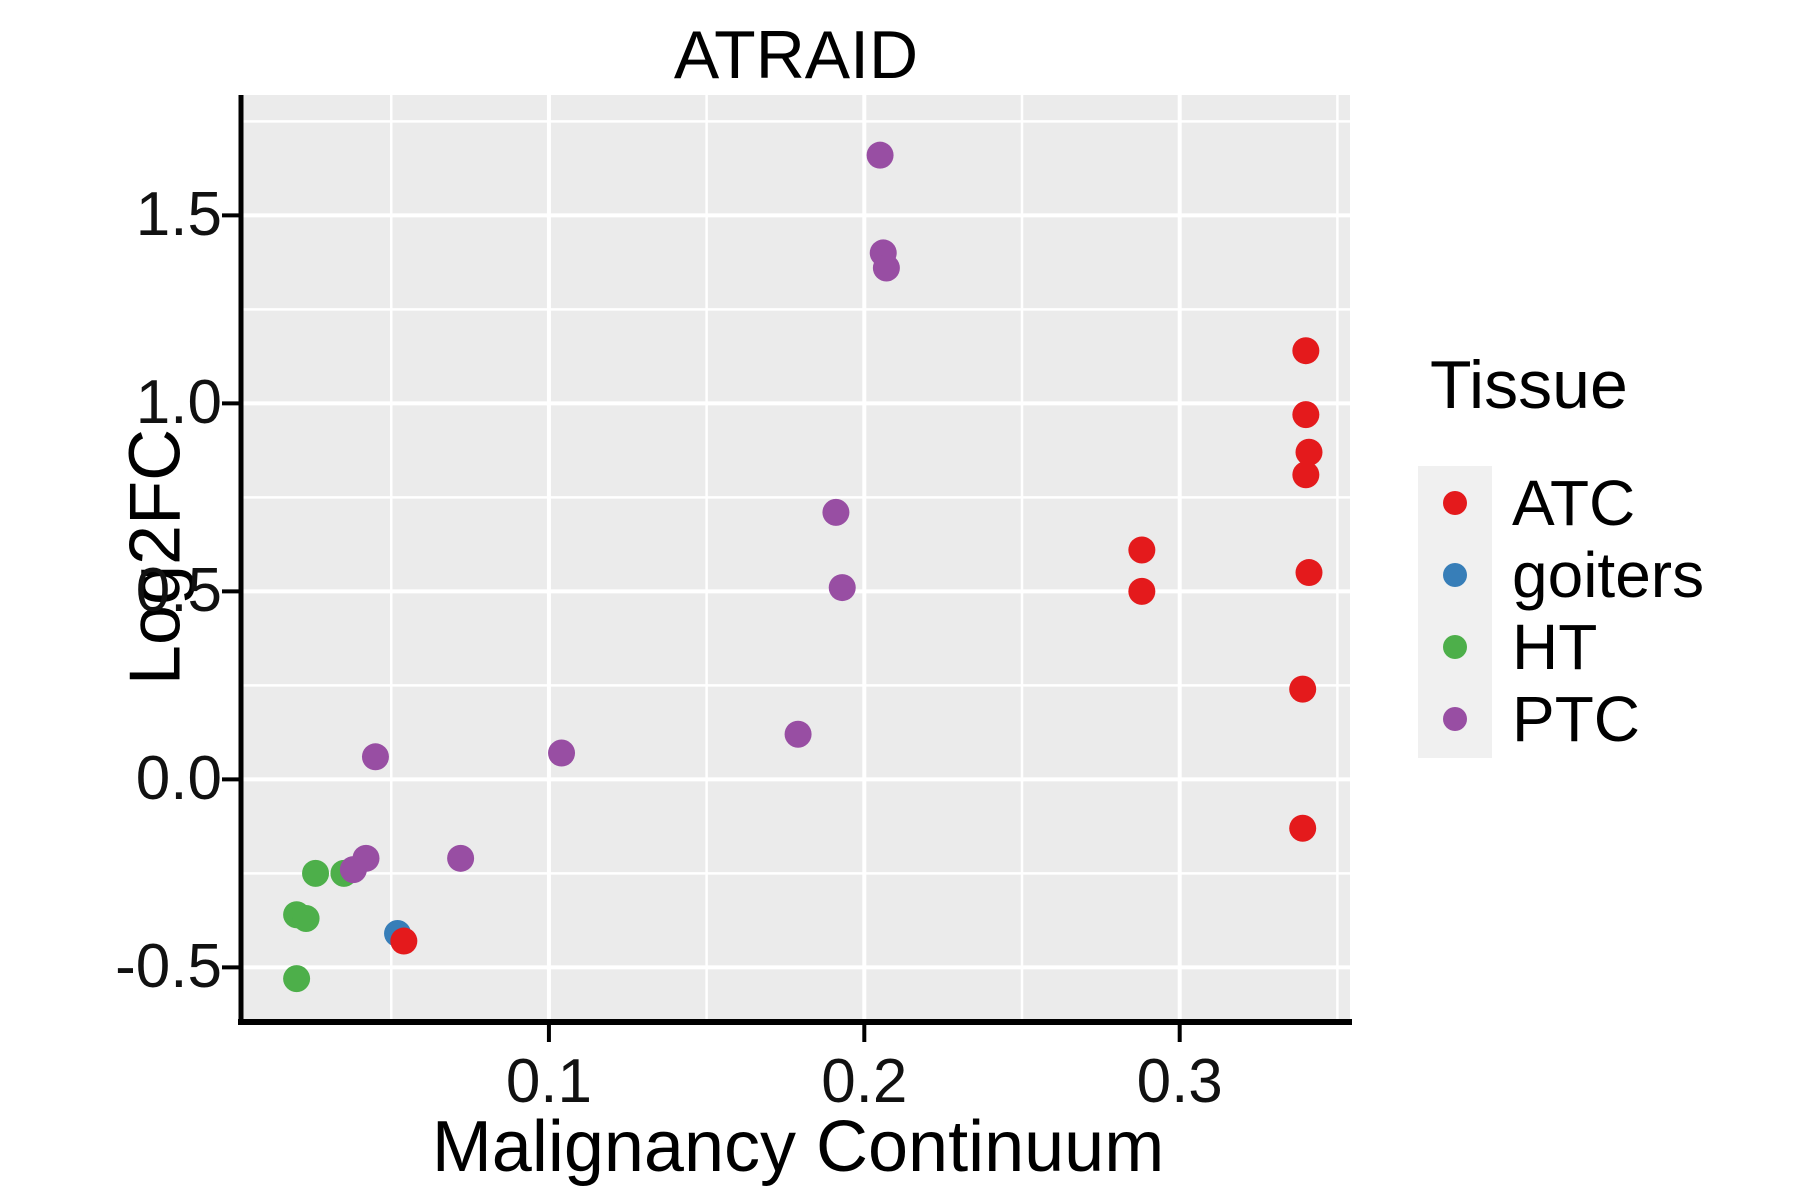  I want to click on y-tick-label: 1.0, so click(178, 403).